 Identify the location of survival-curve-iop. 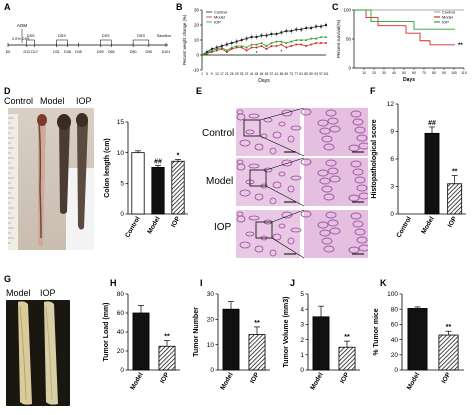
(404, 19).